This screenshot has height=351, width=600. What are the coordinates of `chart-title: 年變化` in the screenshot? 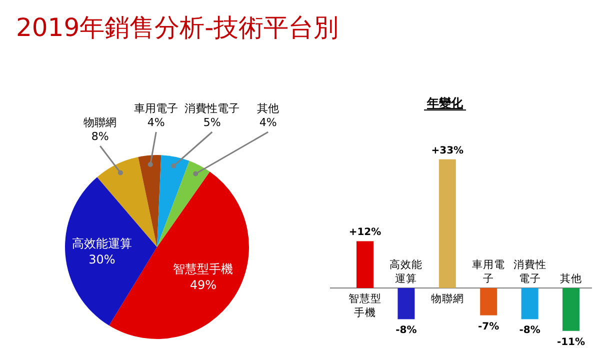 It's located at (445, 103).